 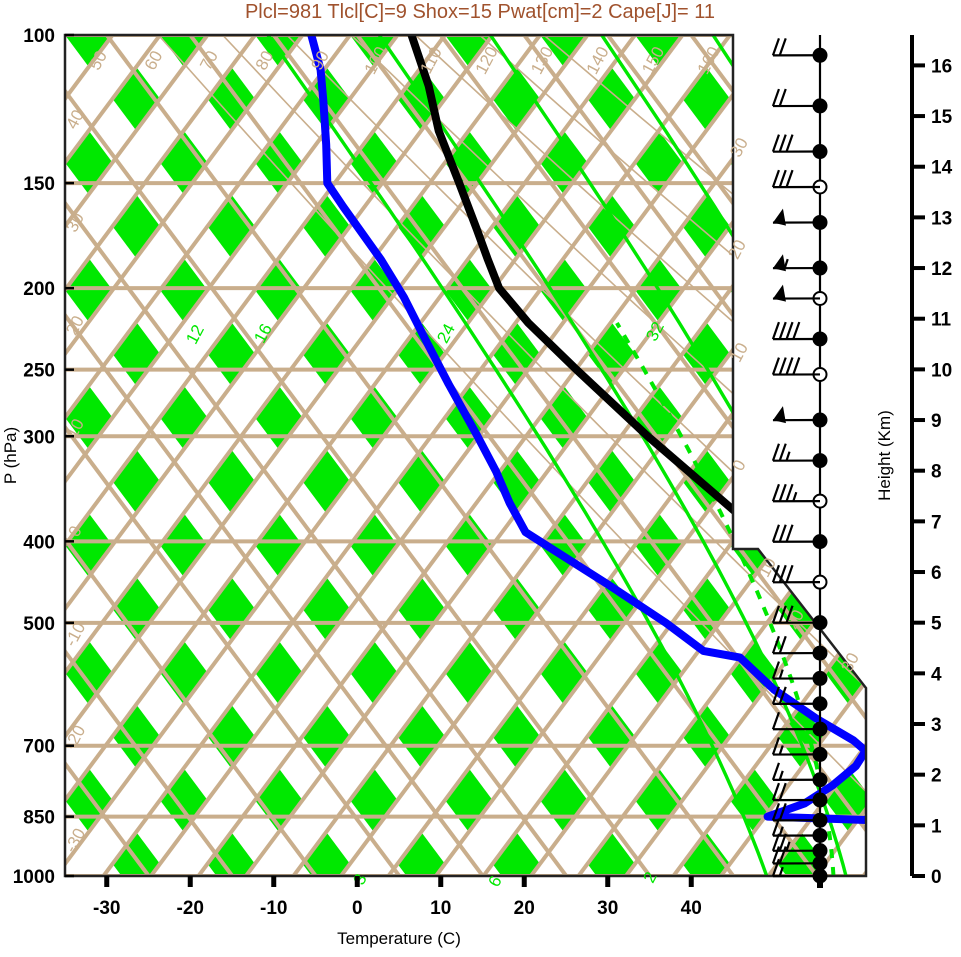 I want to click on temperature-tick-label: 40, so click(x=691, y=908).